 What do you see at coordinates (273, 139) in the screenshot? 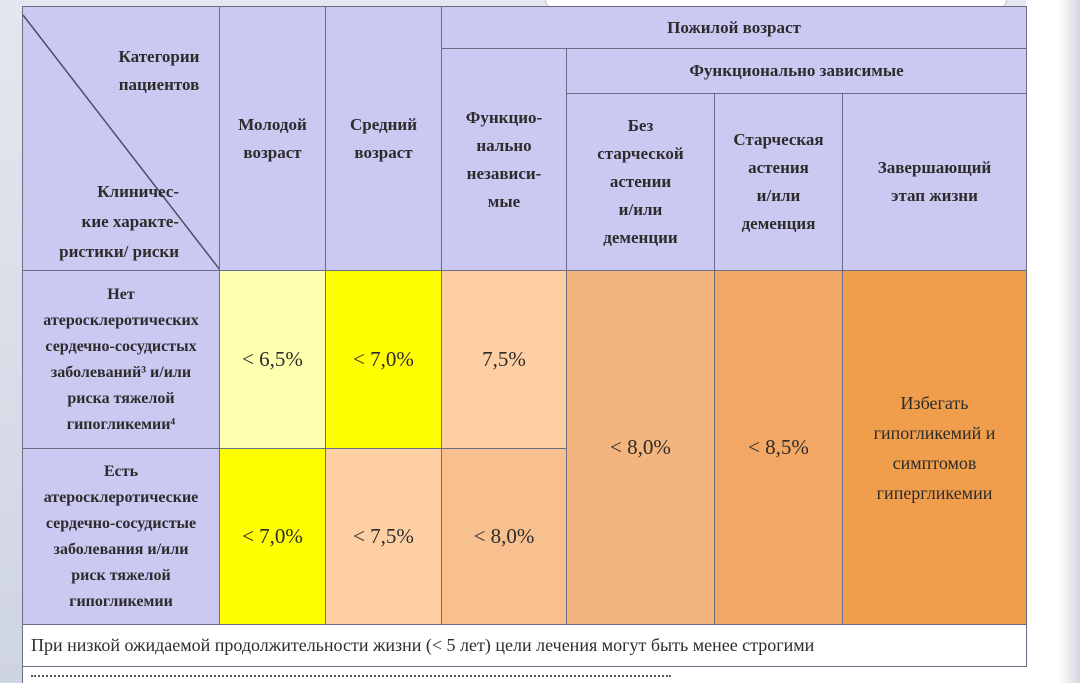
I see `young-age-header: Молодой возраст` at bounding box center [273, 139].